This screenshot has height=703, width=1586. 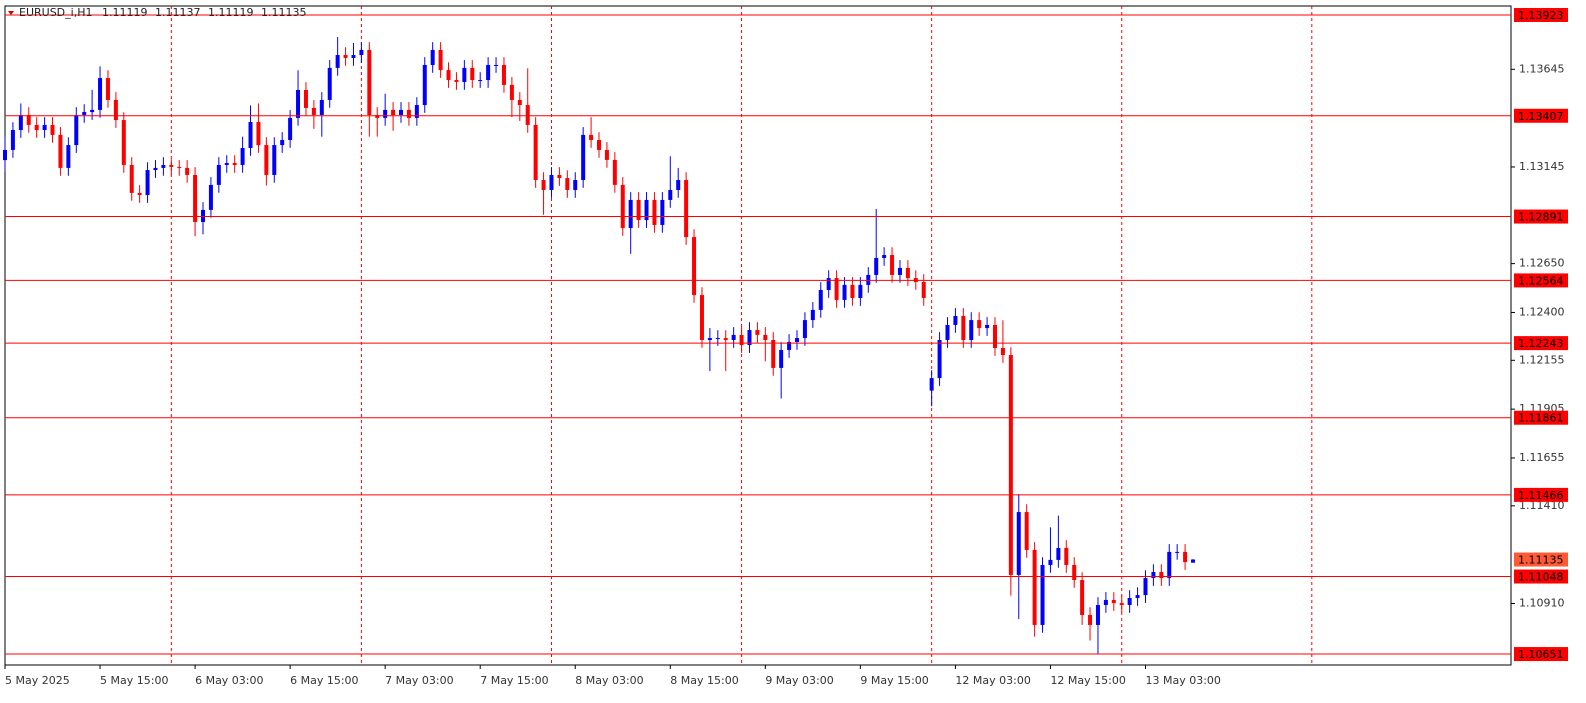 I want to click on x-tick-label: 9 May 15:00, so click(x=894, y=680).